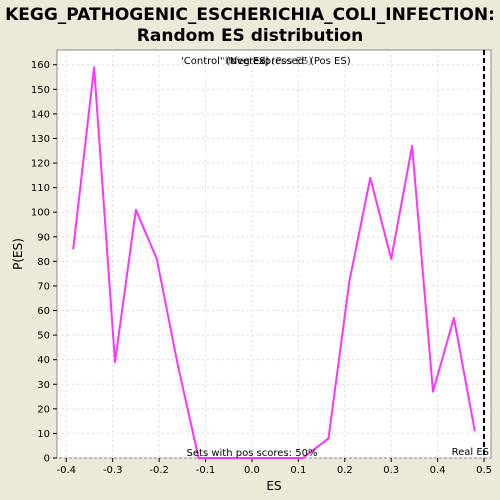 The height and width of the screenshot is (500, 500). I want to click on y-tick-label: 40, so click(43, 360).